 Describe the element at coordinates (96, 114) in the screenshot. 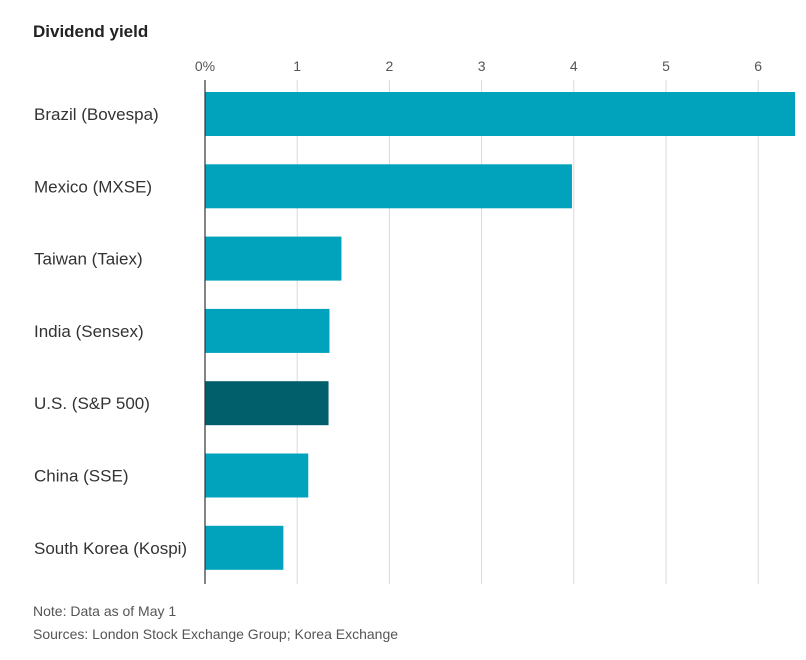

I see `category-label: Brazil (Bovespa)` at that location.